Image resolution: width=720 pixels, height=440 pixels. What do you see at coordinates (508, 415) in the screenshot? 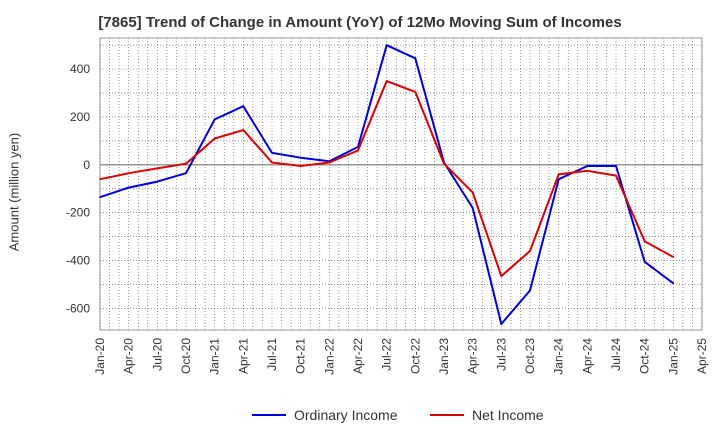
I see `legend-label: Net Income` at bounding box center [508, 415].